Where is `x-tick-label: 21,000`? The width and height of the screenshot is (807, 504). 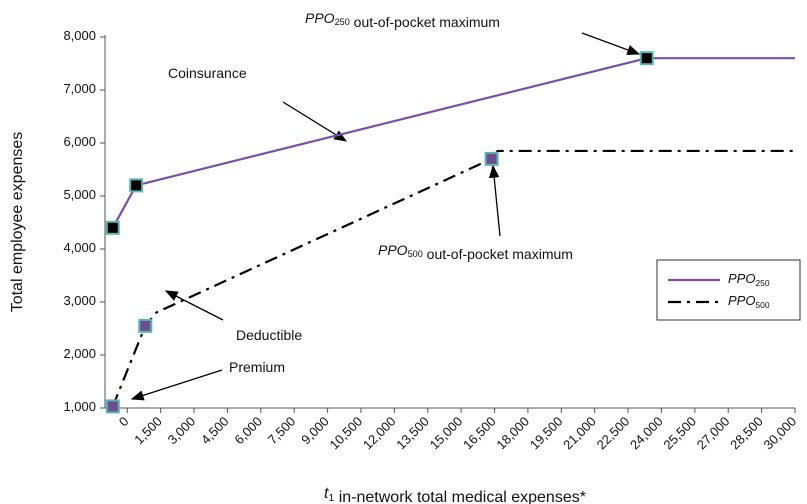
x-tick-label: 21,000 is located at coordinates (580, 433).